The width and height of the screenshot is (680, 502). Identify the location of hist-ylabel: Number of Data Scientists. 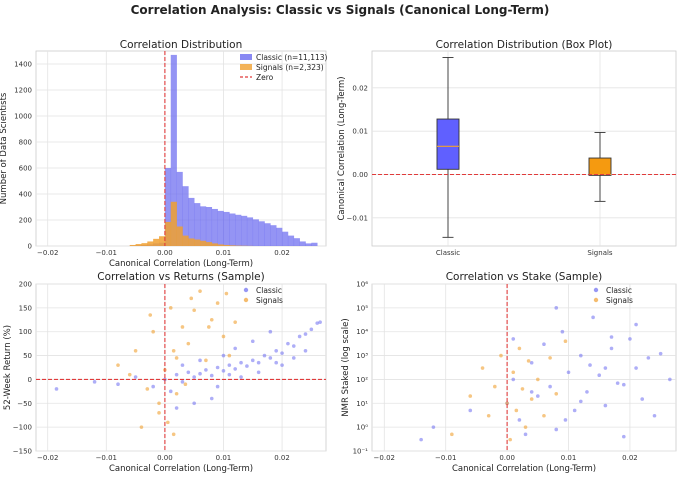
(4, 148).